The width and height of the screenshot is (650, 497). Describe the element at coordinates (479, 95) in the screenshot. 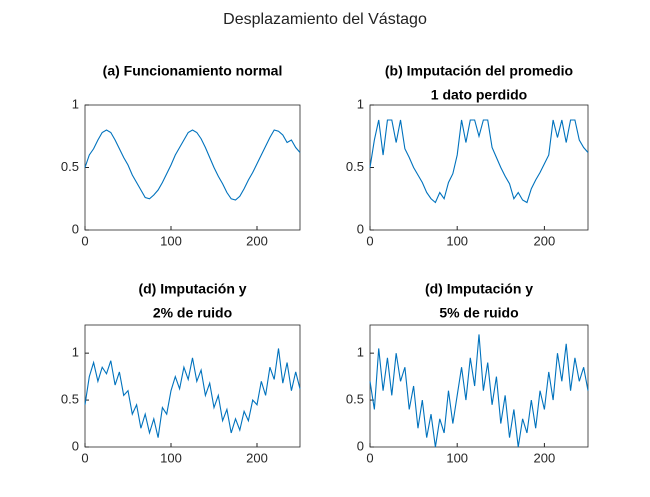

I see `subplot-title: 1 dato perdido` at that location.